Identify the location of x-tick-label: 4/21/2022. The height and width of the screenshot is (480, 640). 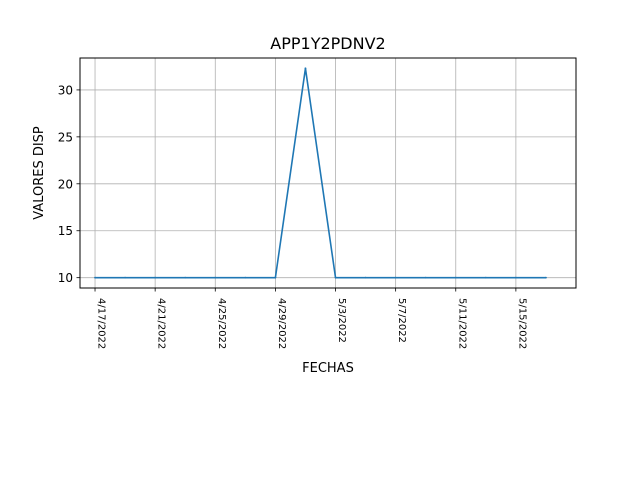
(161, 323).